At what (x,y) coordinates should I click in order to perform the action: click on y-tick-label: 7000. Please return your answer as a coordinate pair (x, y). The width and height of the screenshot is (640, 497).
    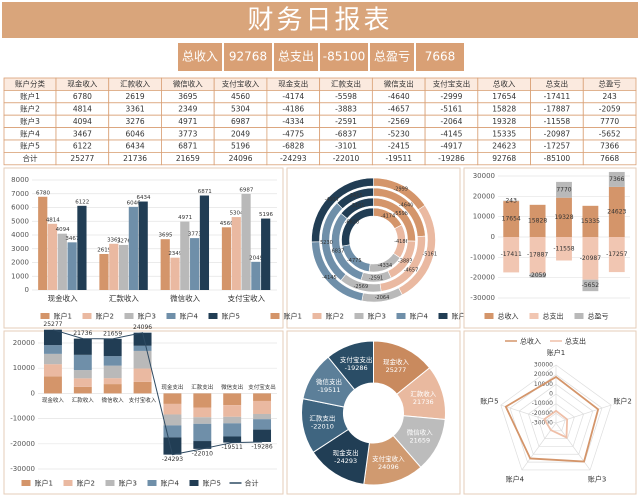
    Looking at the image, I should click on (20, 194).